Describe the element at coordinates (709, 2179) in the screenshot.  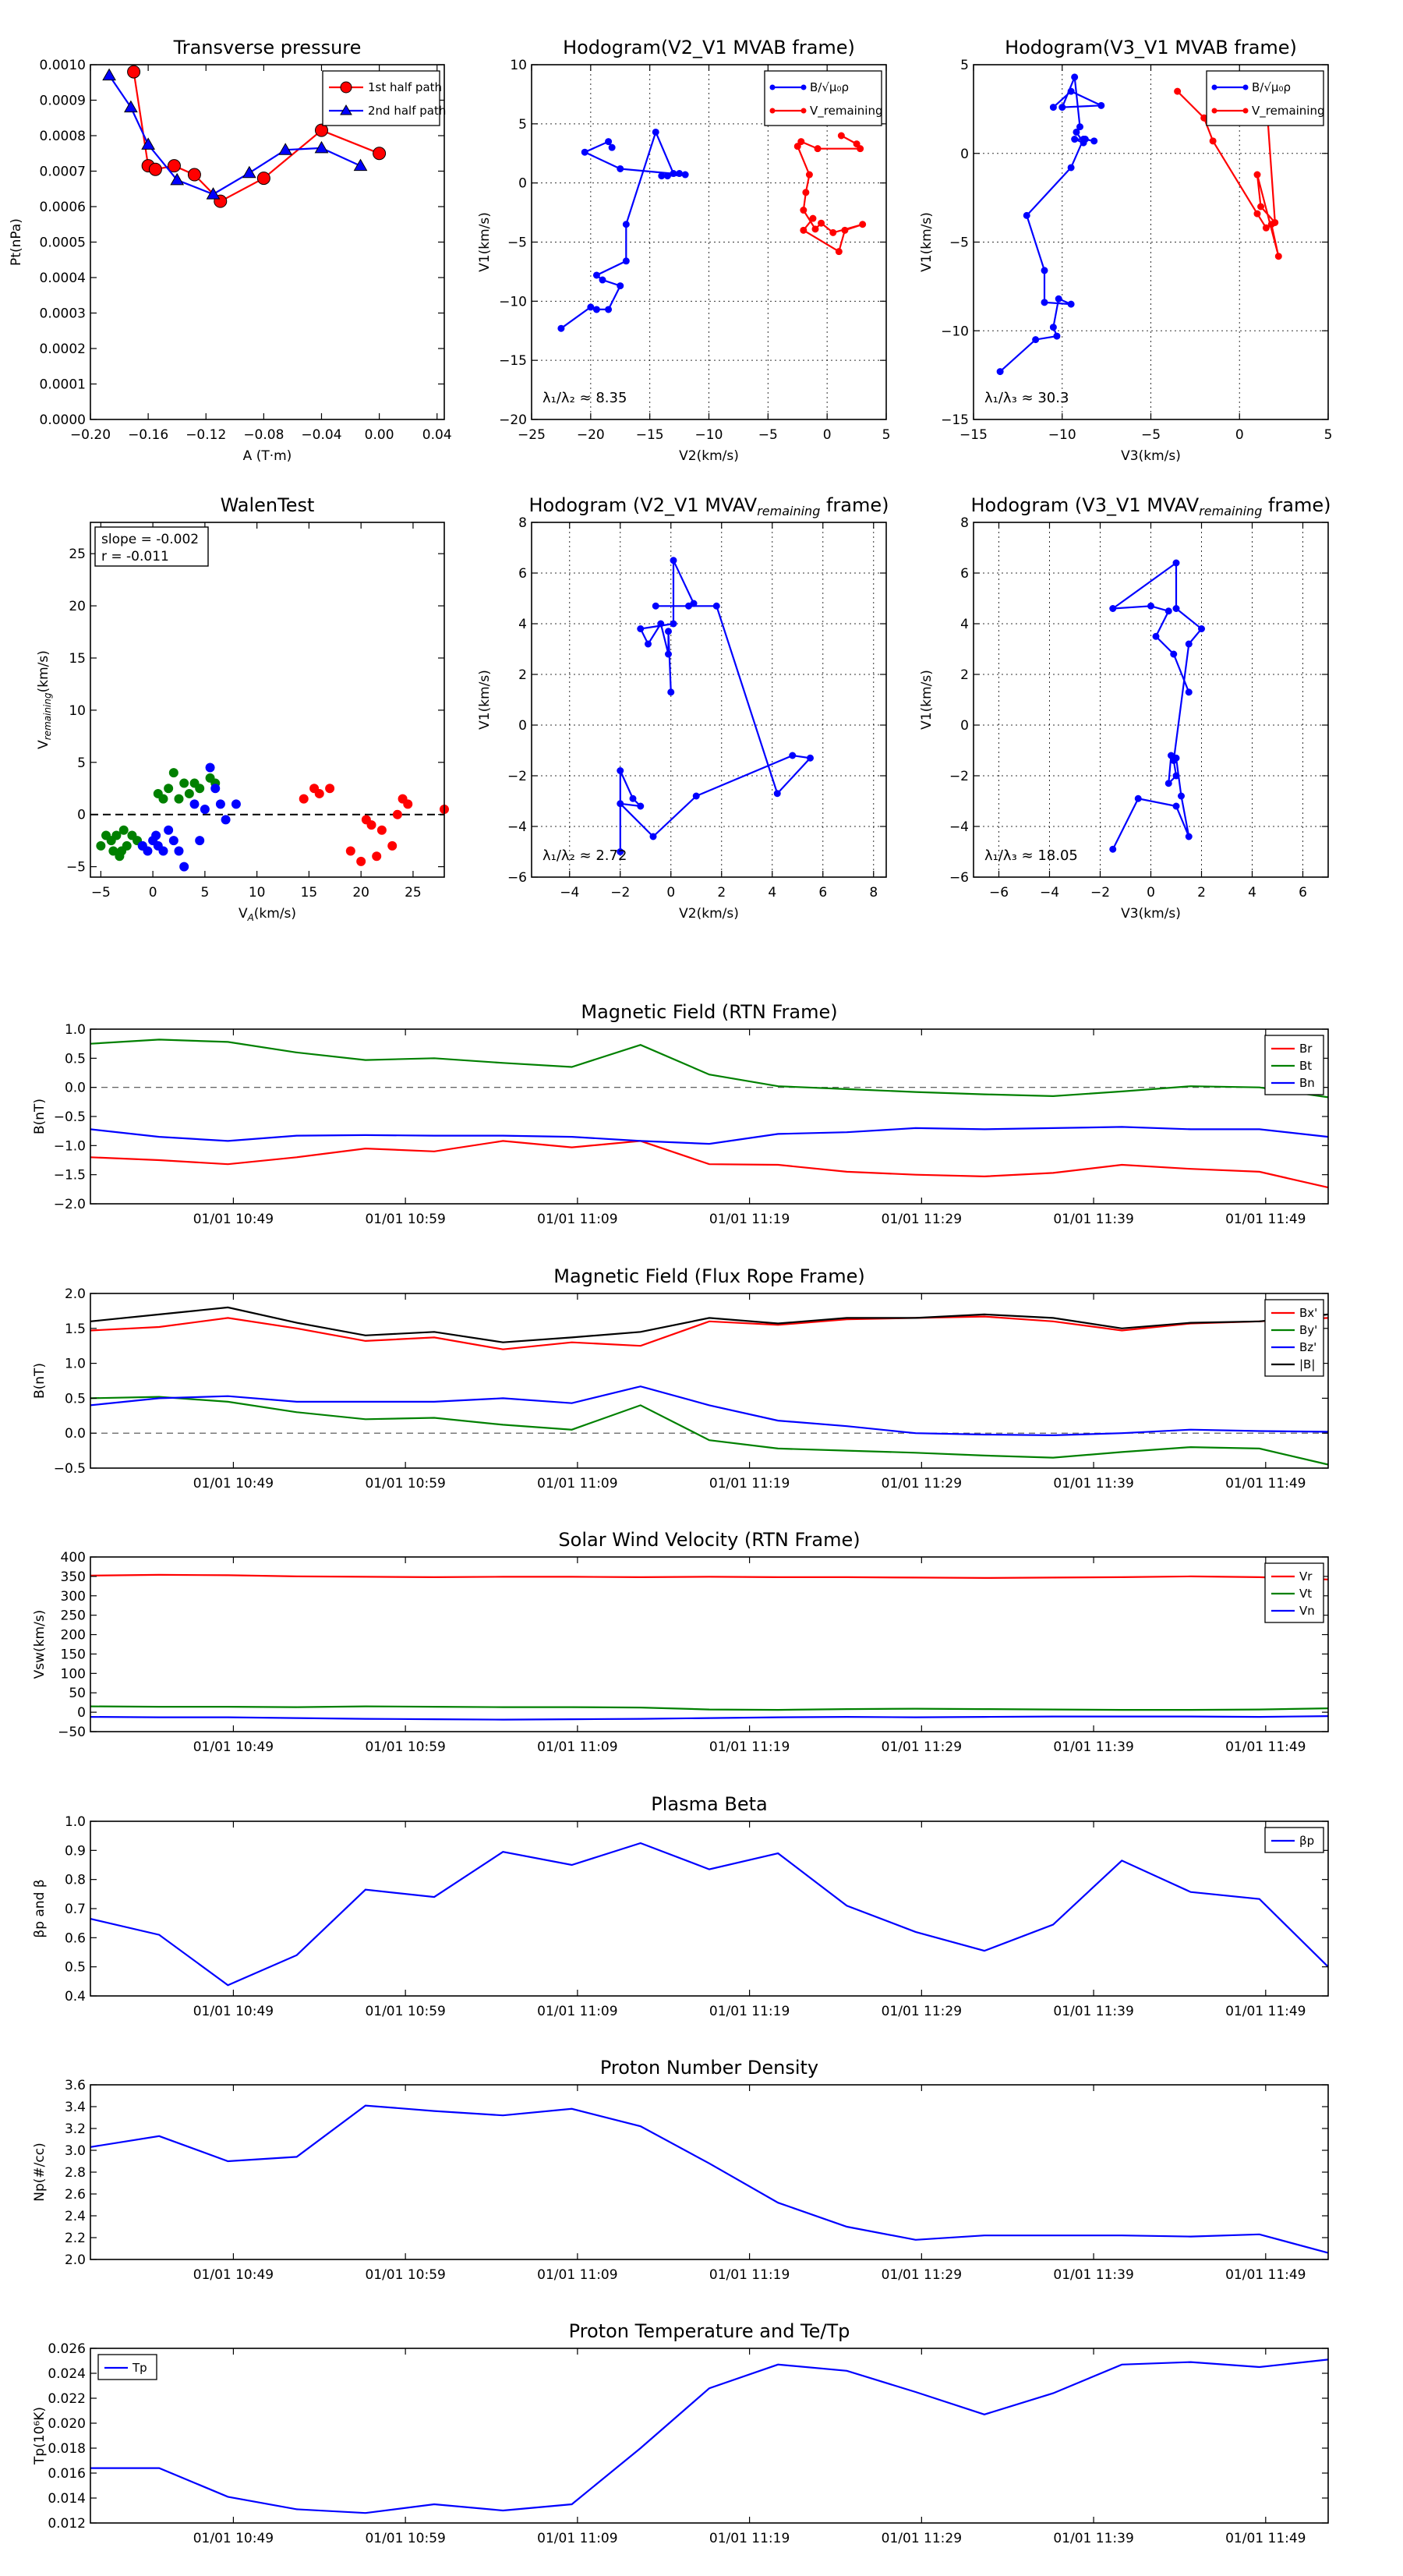
I see `proton-number-density-series-0-line` at that location.